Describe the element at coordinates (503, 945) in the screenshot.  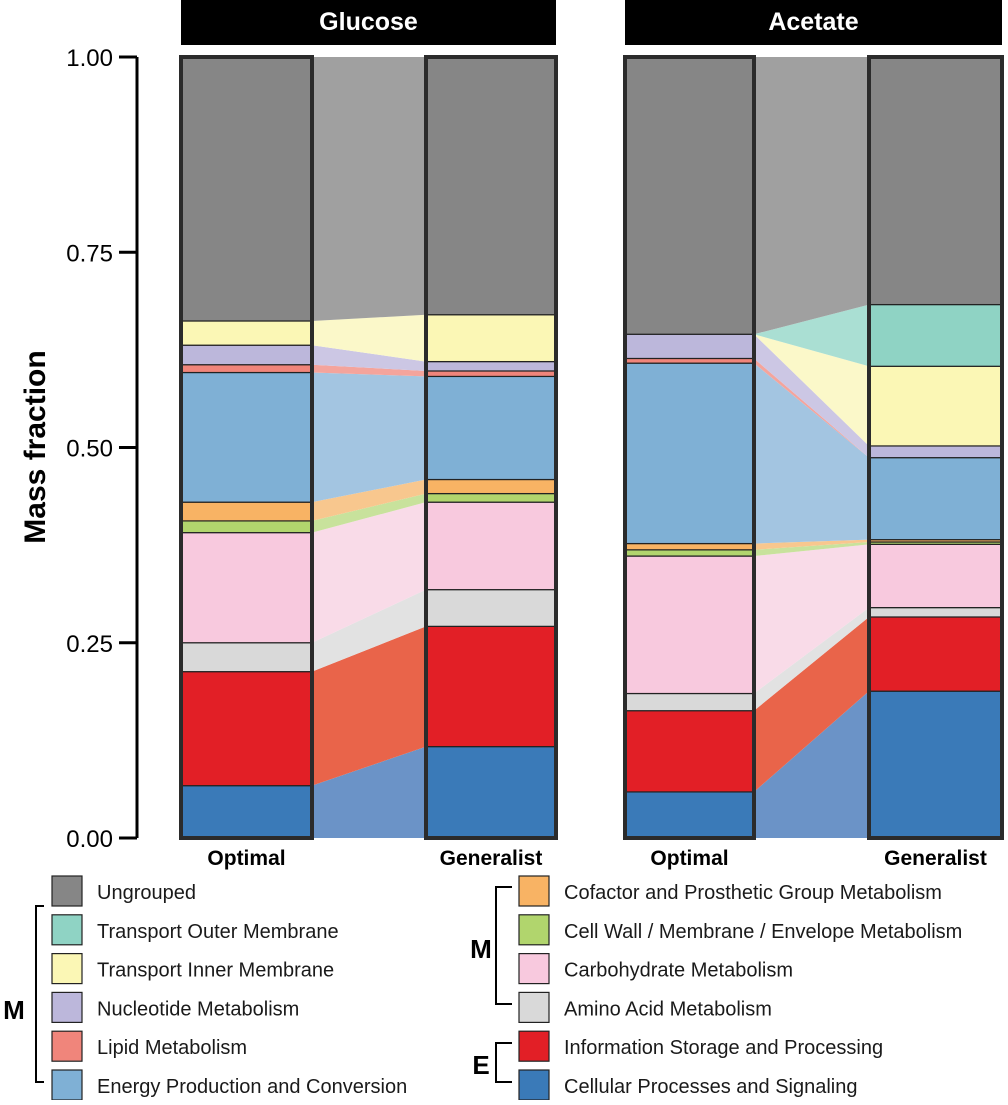
I see `group-bracket-right-m` at that location.